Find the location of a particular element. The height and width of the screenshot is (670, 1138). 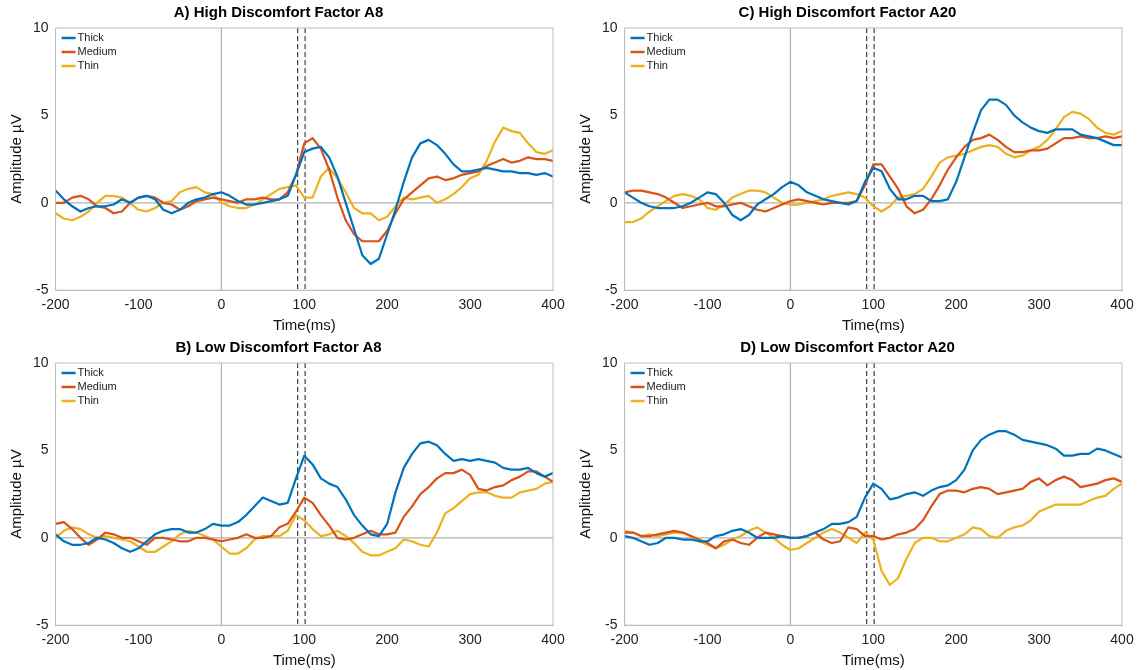

chart-title: B) Low Discomfort Factor A8 is located at coordinates (278, 347).